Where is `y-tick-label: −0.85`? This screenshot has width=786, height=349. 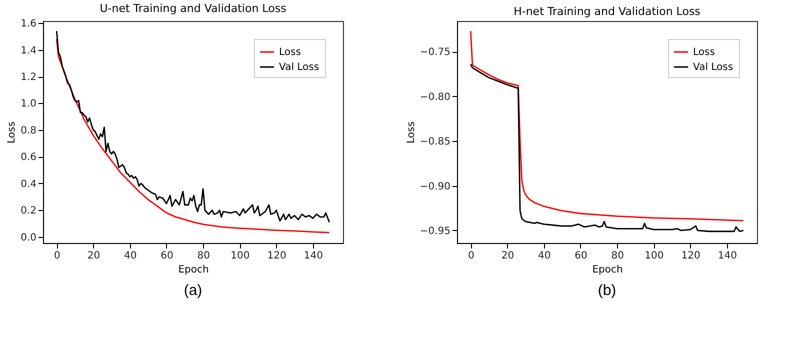 y-tick-label: −0.85 is located at coordinates (435, 142).